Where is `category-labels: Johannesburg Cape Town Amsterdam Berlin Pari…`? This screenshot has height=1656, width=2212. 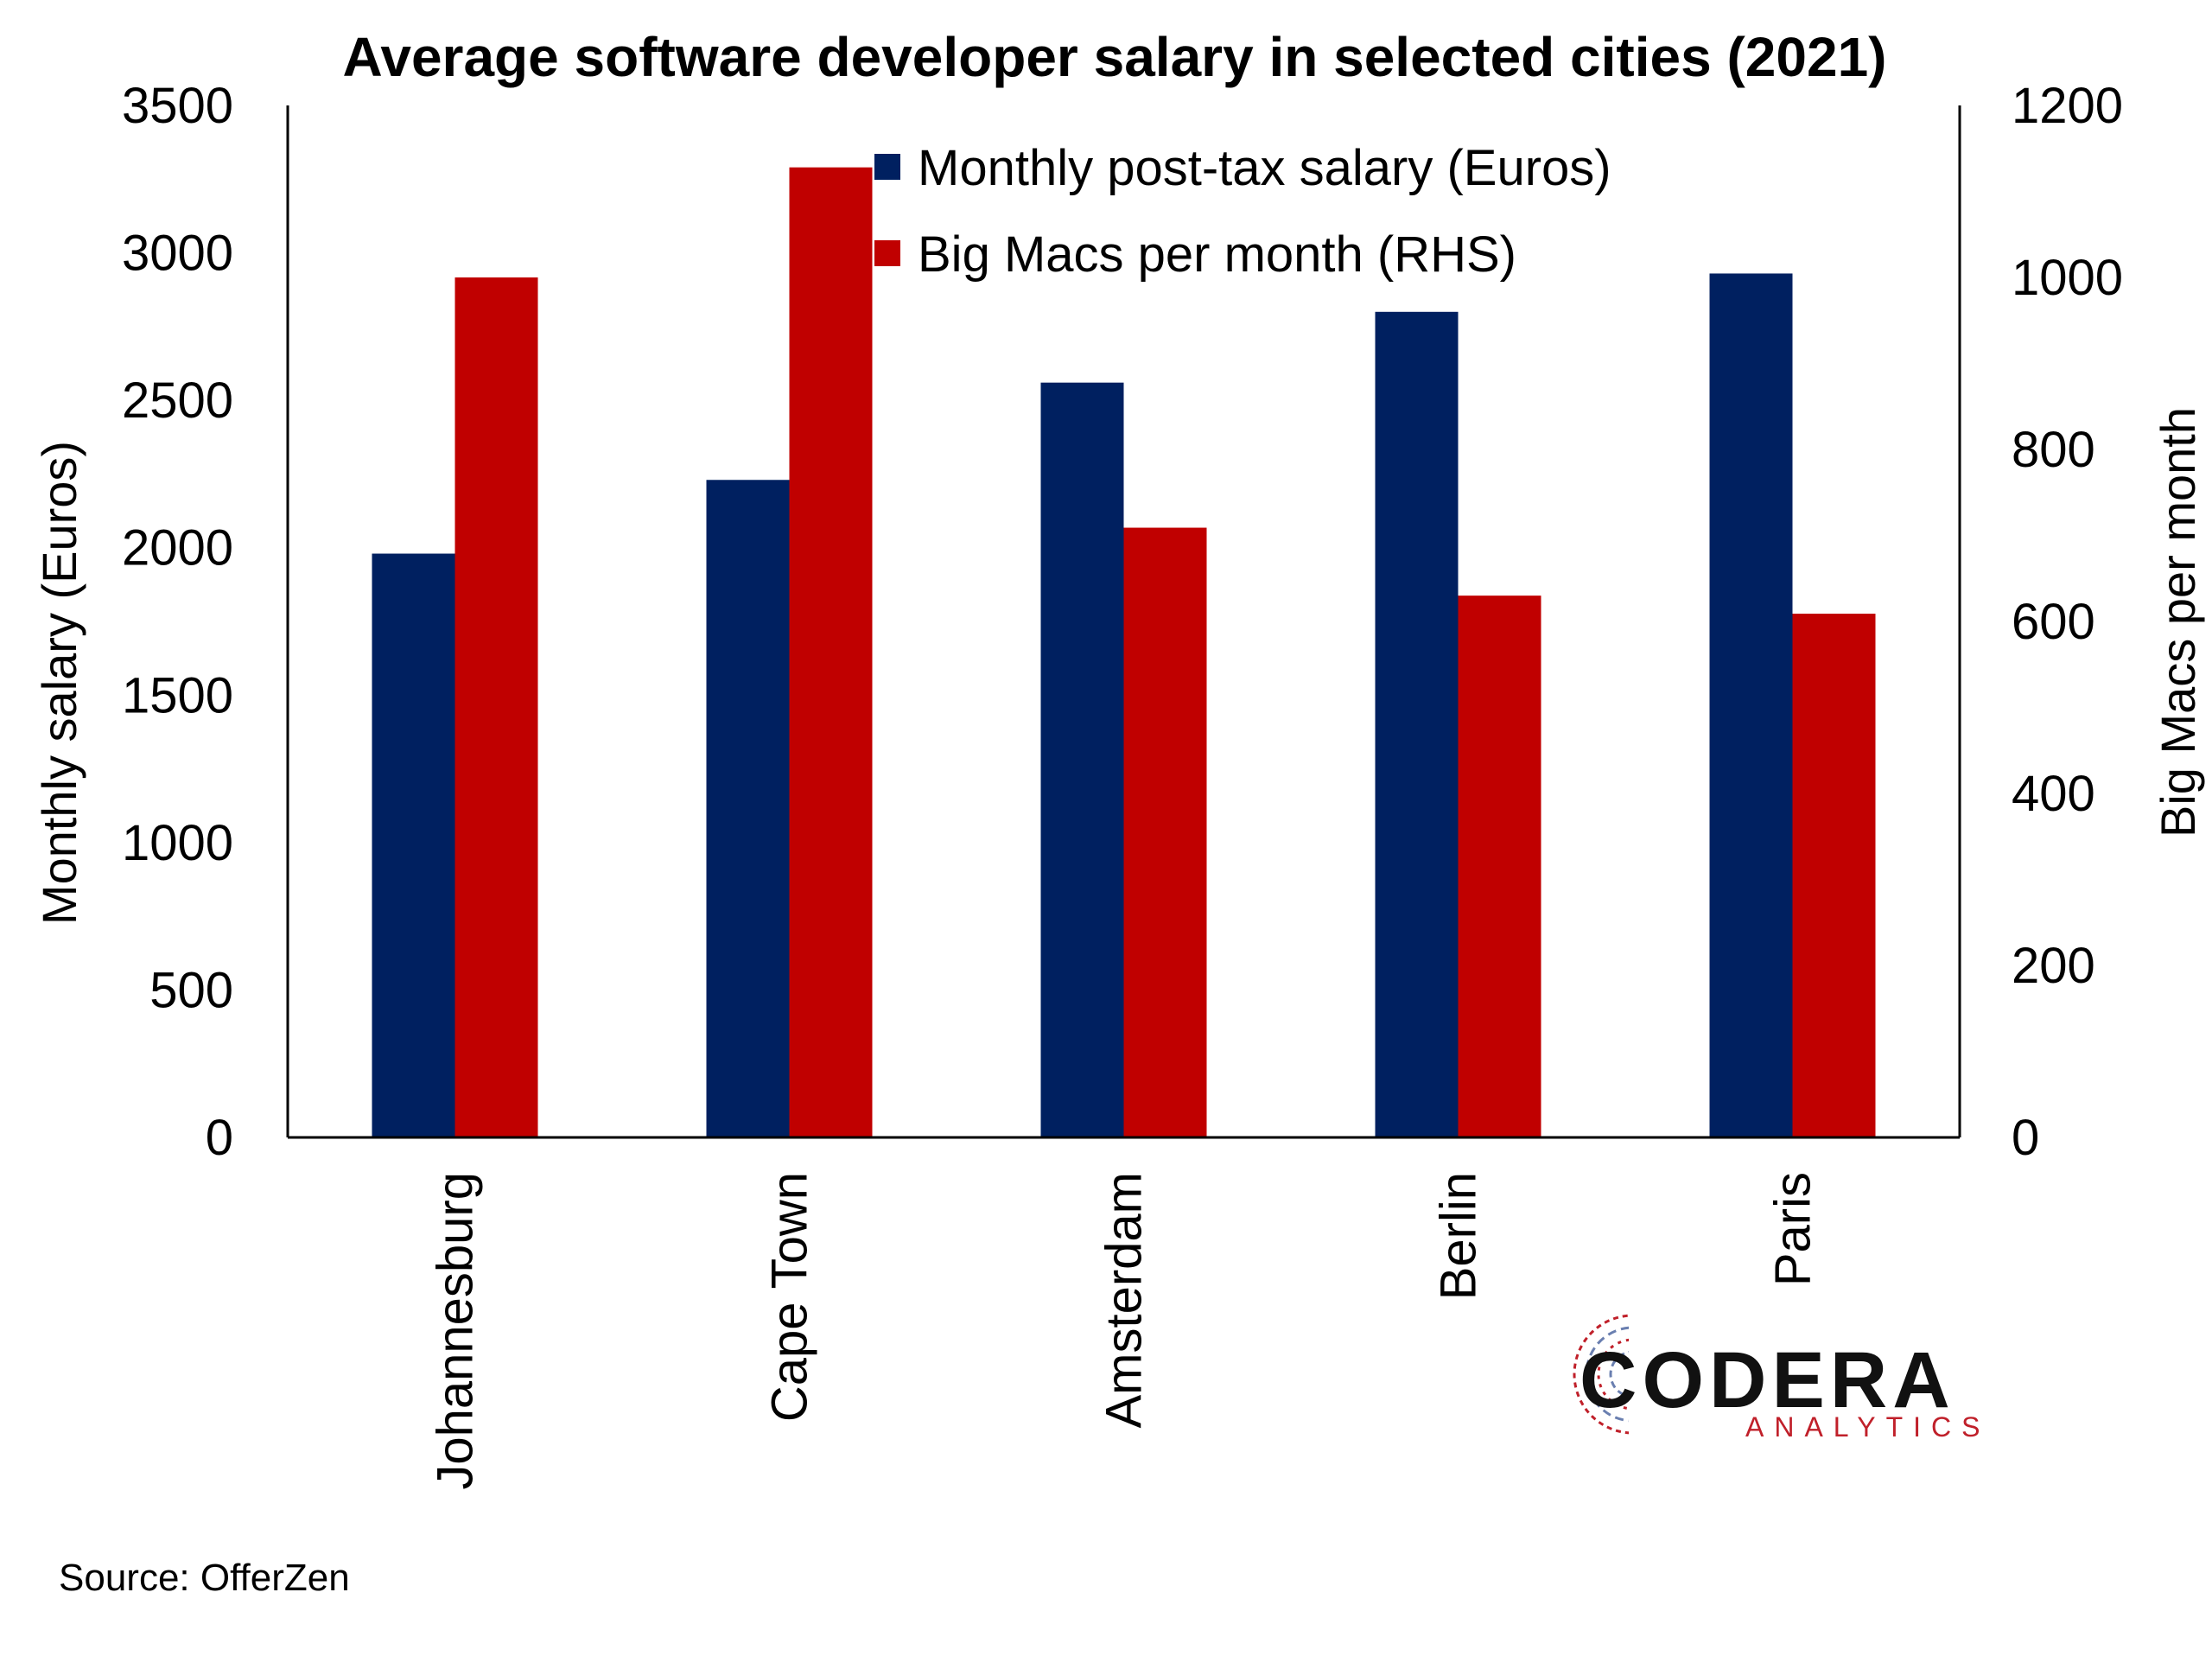 category-labels: Johannesburg Cape Town Amsterdam Berlin Pari… is located at coordinates (1124, 1331).